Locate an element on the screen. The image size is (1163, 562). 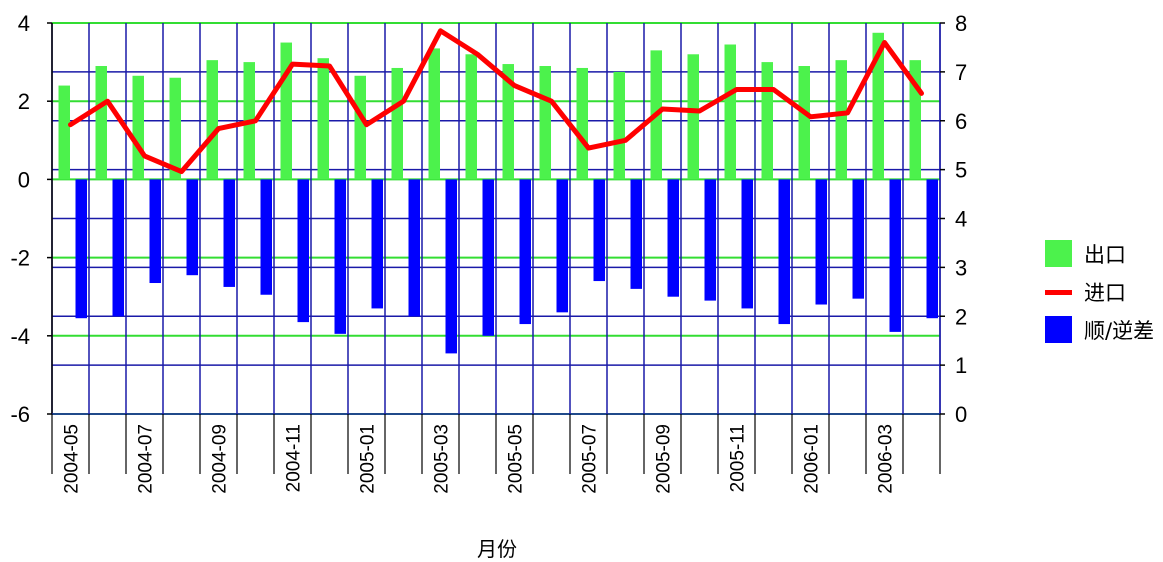
legend-label-balance: 顺/逆差 is located at coordinates (1119, 331).